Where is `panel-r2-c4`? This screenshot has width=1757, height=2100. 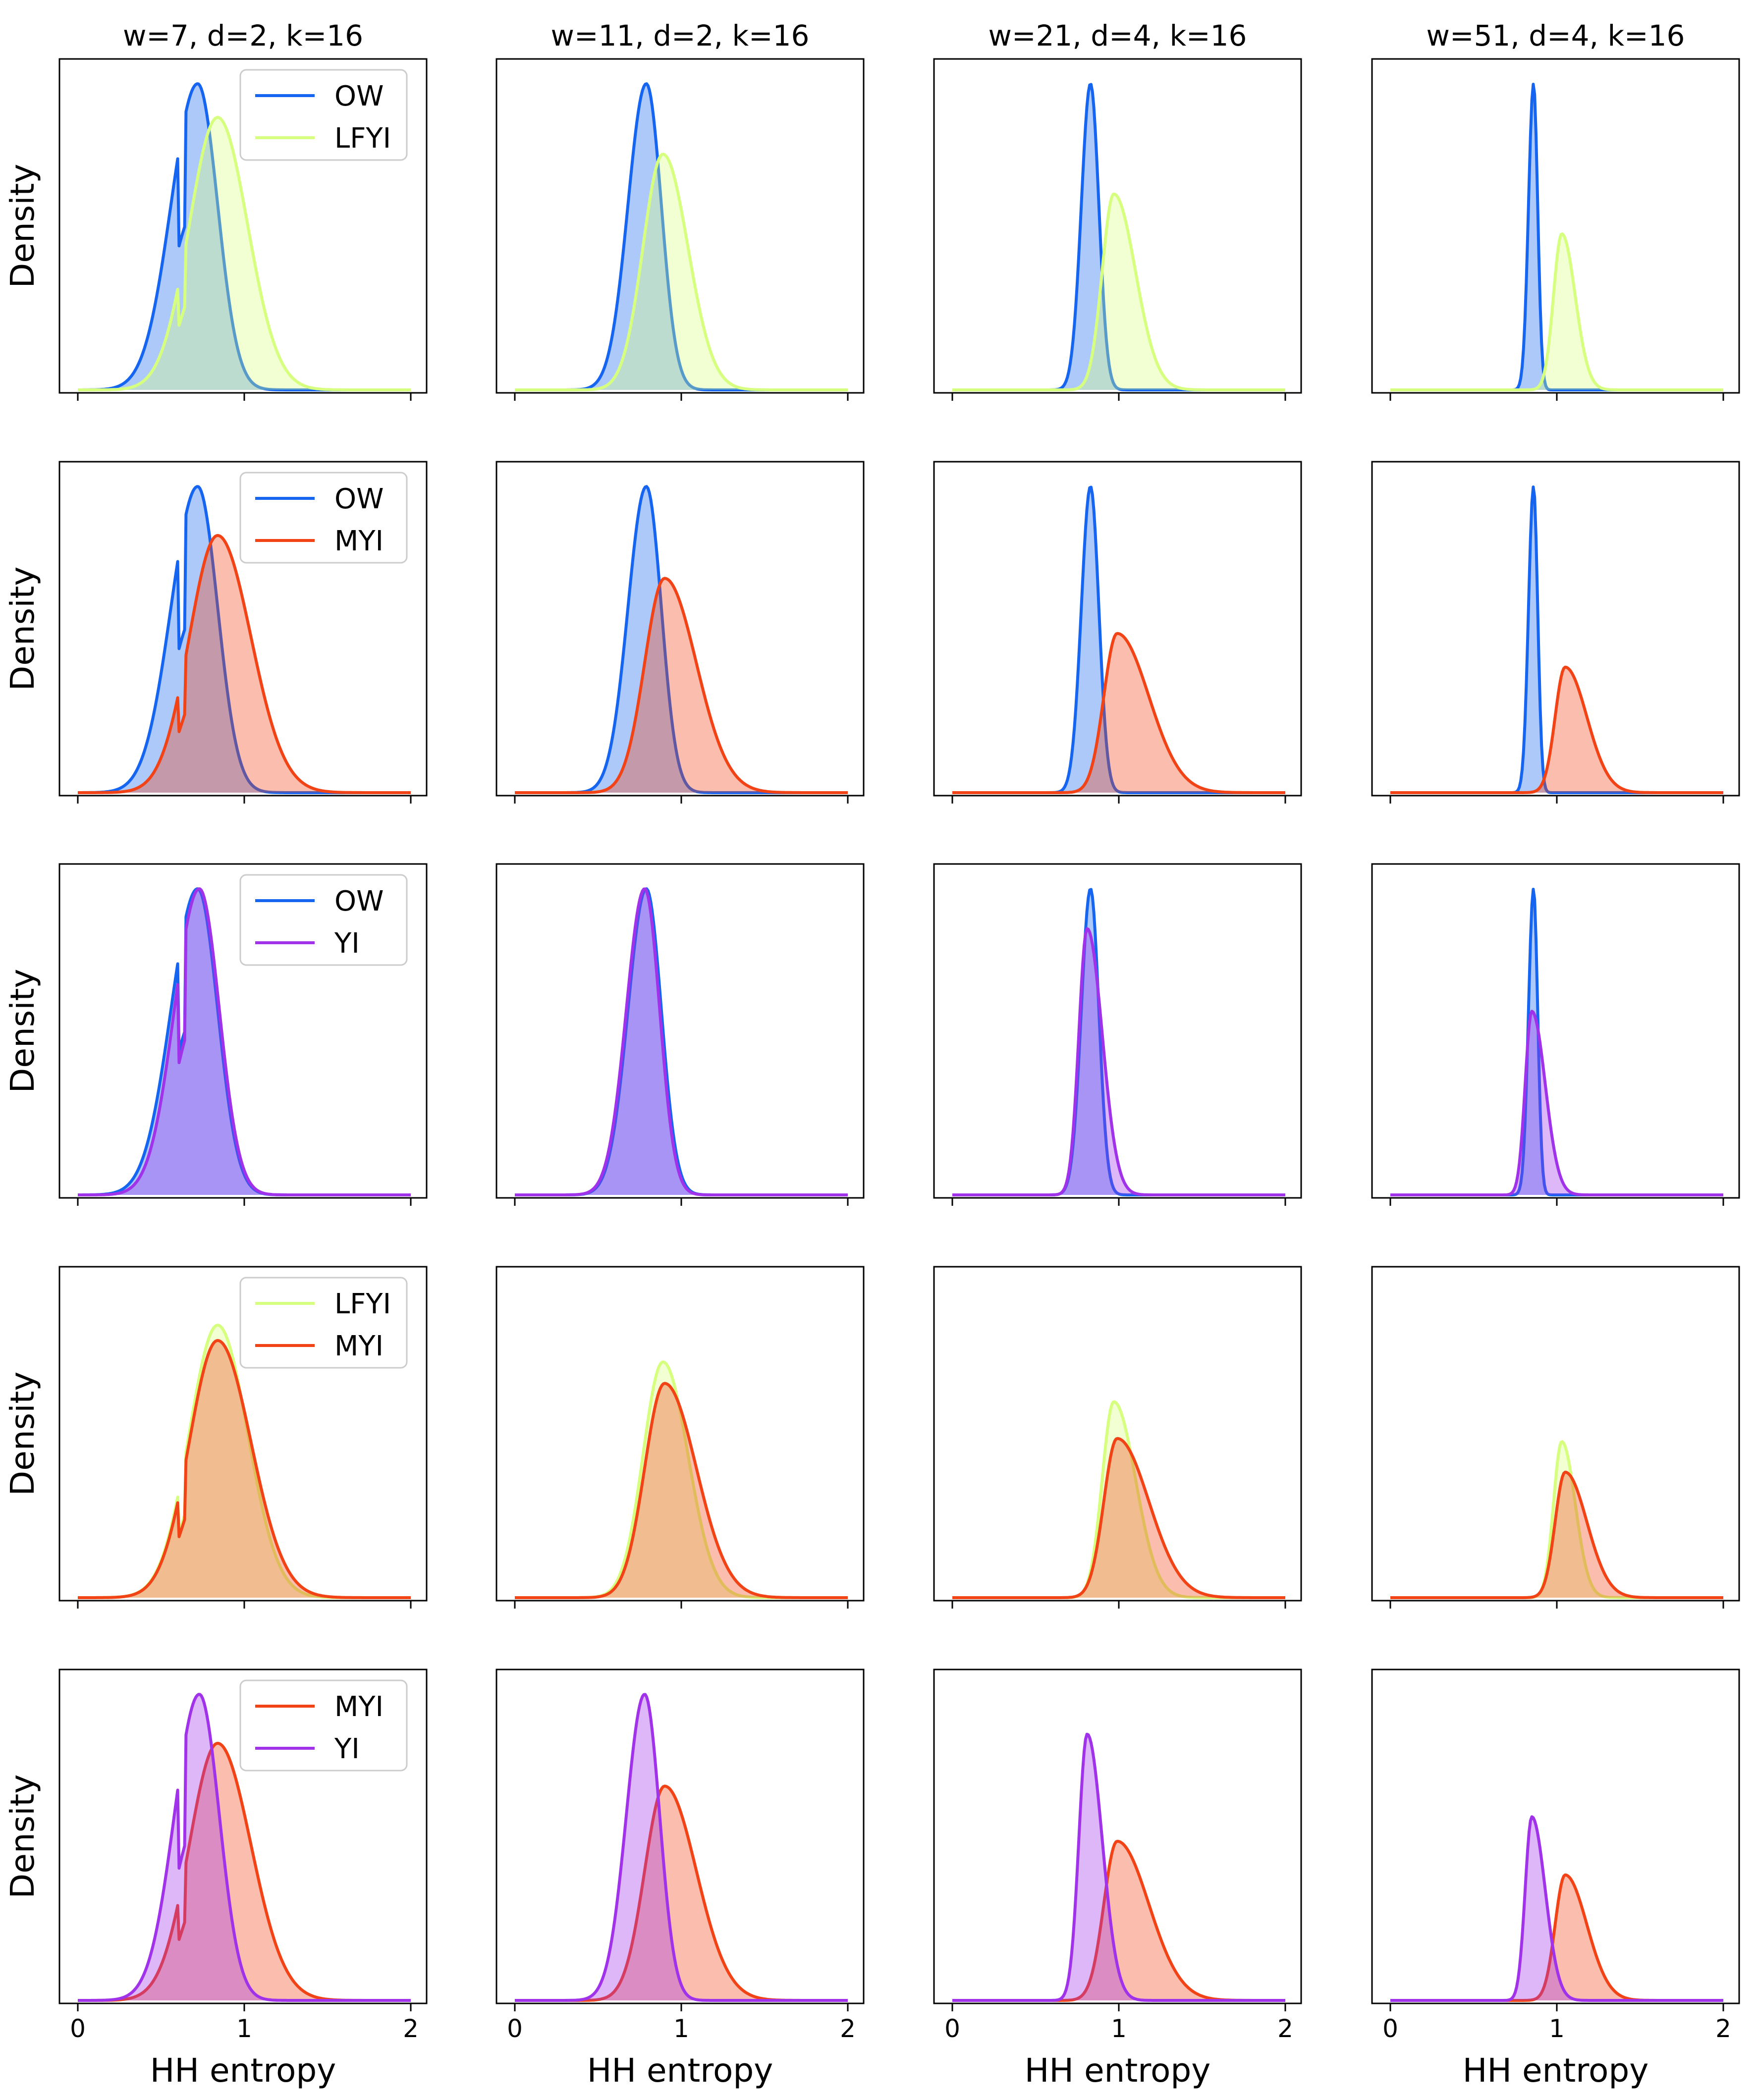
panel-r2-c4 is located at coordinates (1555, 632).